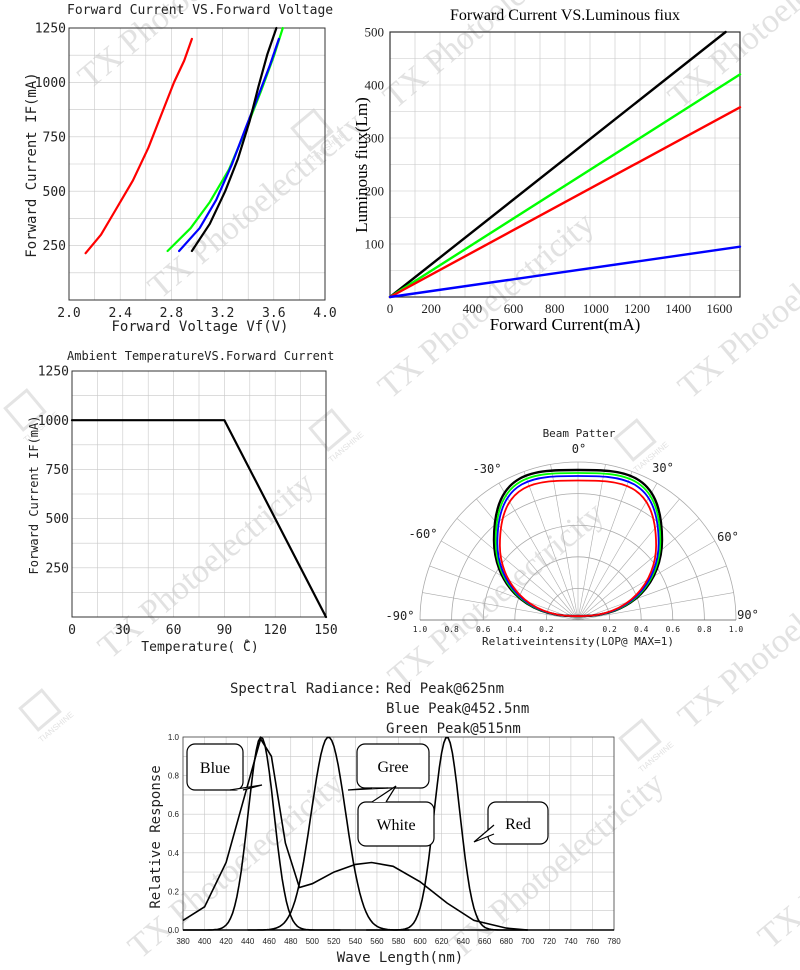 The image size is (800, 970). I want to click on chart-title: Ambient TemperatureVS.Forward Current, so click(200, 356).